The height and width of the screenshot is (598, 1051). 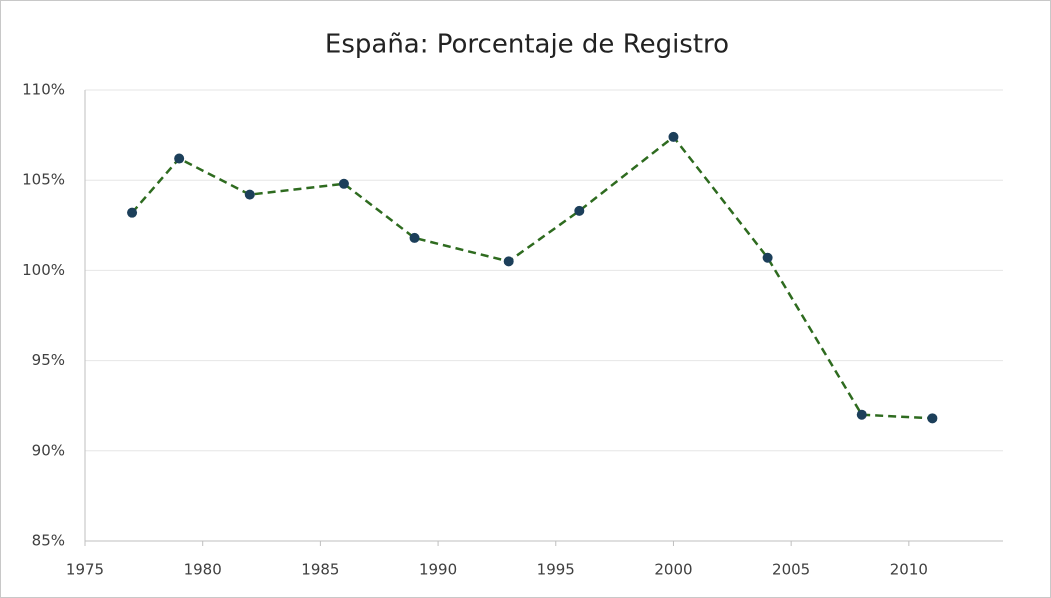 What do you see at coordinates (43, 180) in the screenshot?
I see `y-tick-label: 105%` at bounding box center [43, 180].